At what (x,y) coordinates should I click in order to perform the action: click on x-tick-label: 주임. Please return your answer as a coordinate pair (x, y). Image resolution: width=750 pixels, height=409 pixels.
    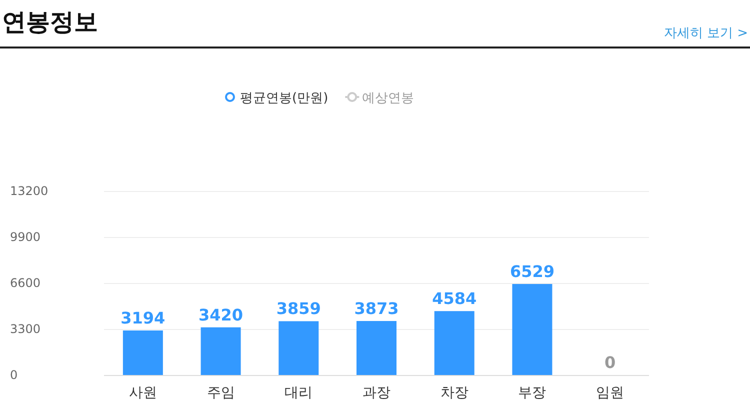
    Looking at the image, I should click on (220, 393).